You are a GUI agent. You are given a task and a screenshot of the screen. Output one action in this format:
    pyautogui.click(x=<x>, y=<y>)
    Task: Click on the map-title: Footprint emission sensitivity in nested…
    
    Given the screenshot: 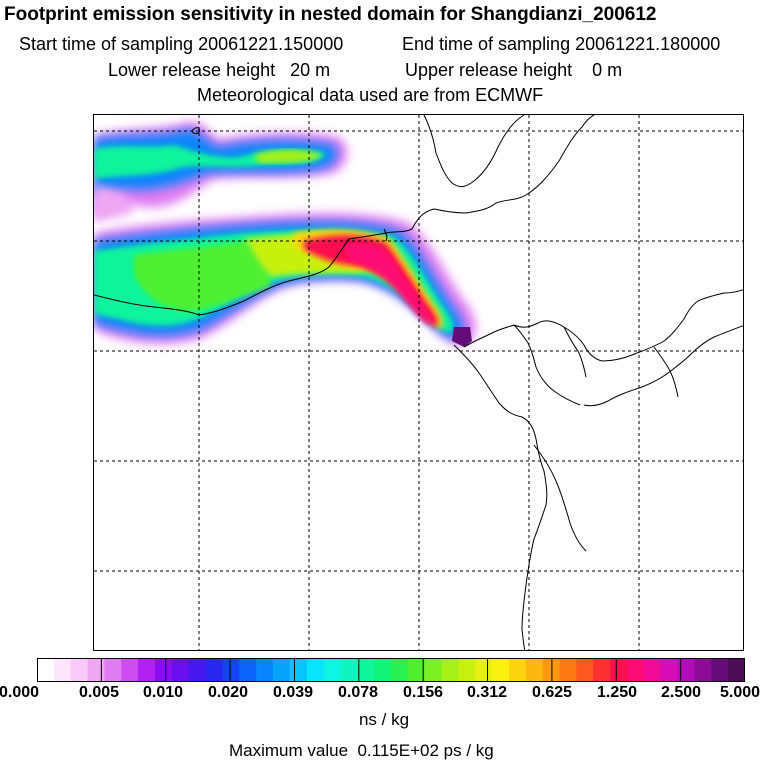 What is the action you would take?
    pyautogui.click(x=330, y=14)
    